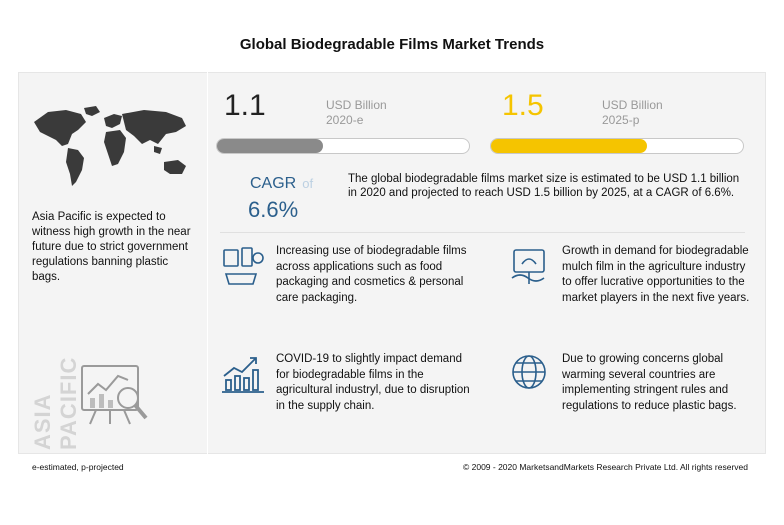  What do you see at coordinates (270, 146) in the screenshot?
I see `bar-2020-fill` at bounding box center [270, 146].